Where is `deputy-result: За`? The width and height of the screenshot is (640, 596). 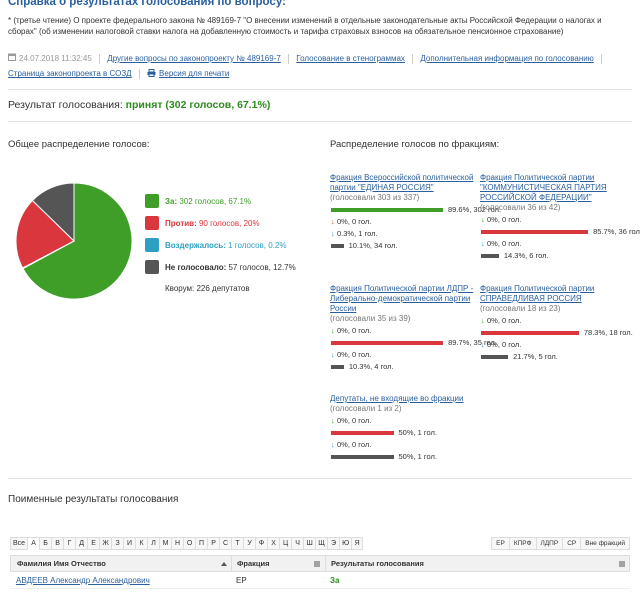 deputy-result: За is located at coordinates (335, 580).